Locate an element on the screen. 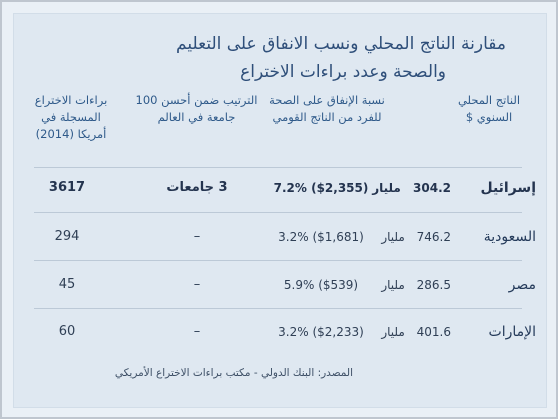 This screenshot has width=558, height=419. patent-count: 60 is located at coordinates (67, 331).